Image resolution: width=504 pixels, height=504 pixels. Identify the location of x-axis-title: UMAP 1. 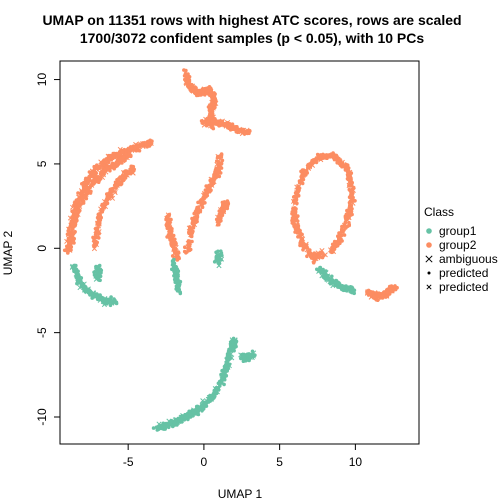
(240, 494).